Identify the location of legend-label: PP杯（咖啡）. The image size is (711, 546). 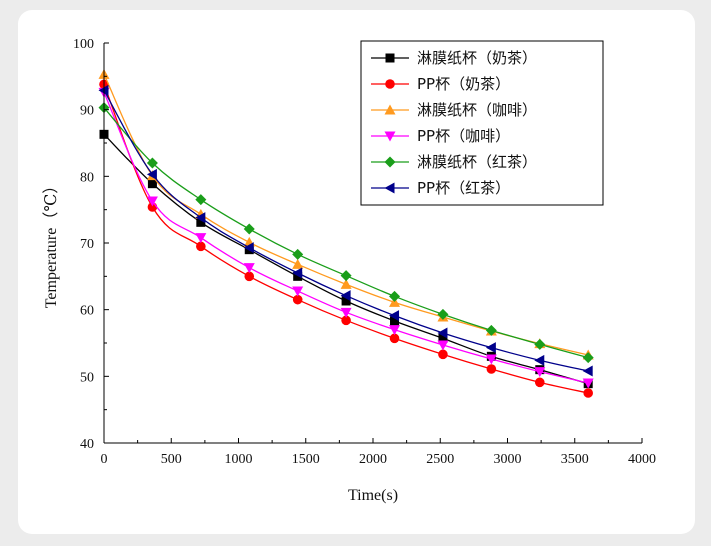
(463, 136).